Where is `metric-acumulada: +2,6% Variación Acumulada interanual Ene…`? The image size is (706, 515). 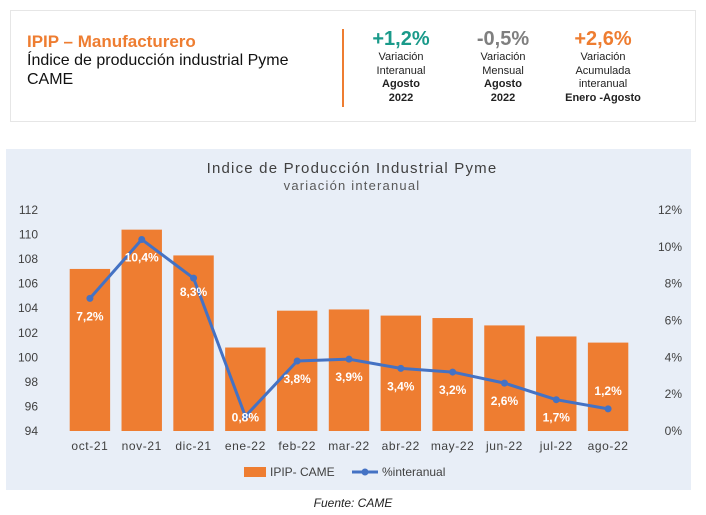 metric-acumulada: +2,6% Variación Acumulada interanual Ene… is located at coordinates (603, 66).